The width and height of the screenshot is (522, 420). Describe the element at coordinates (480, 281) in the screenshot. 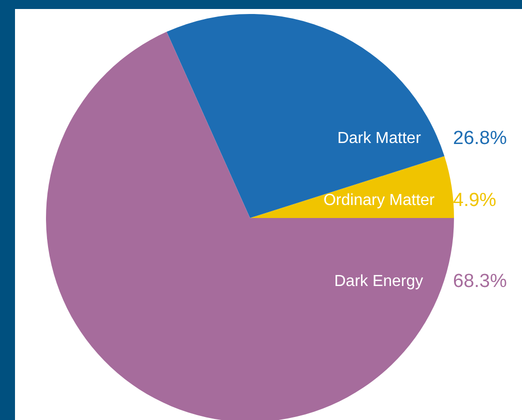

I see `data-label: 68.3%` at that location.